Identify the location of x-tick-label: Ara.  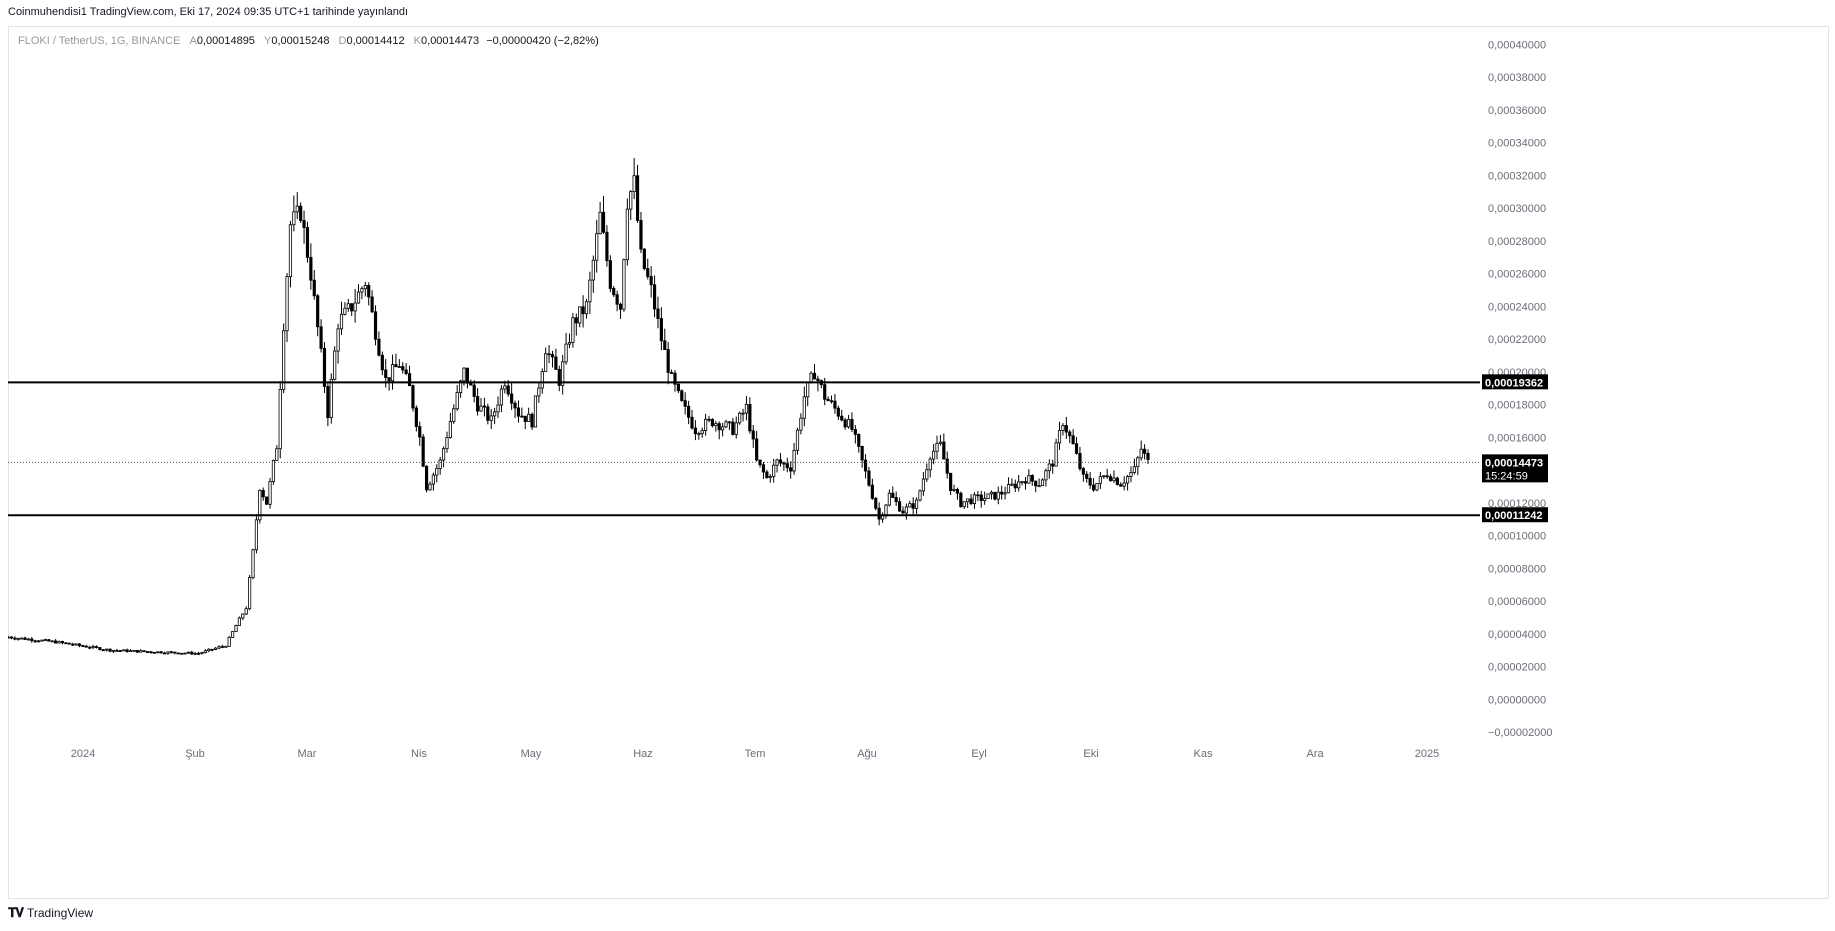
(1315, 754).